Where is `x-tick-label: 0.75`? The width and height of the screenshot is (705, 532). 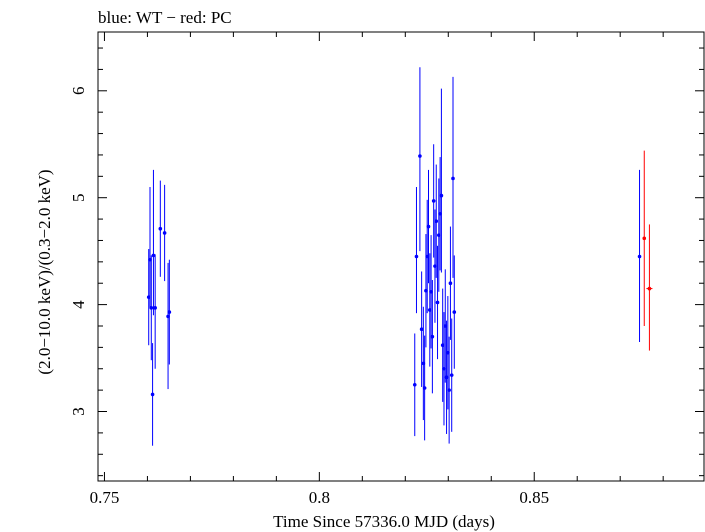
x-tick-label: 0.75 is located at coordinates (105, 497).